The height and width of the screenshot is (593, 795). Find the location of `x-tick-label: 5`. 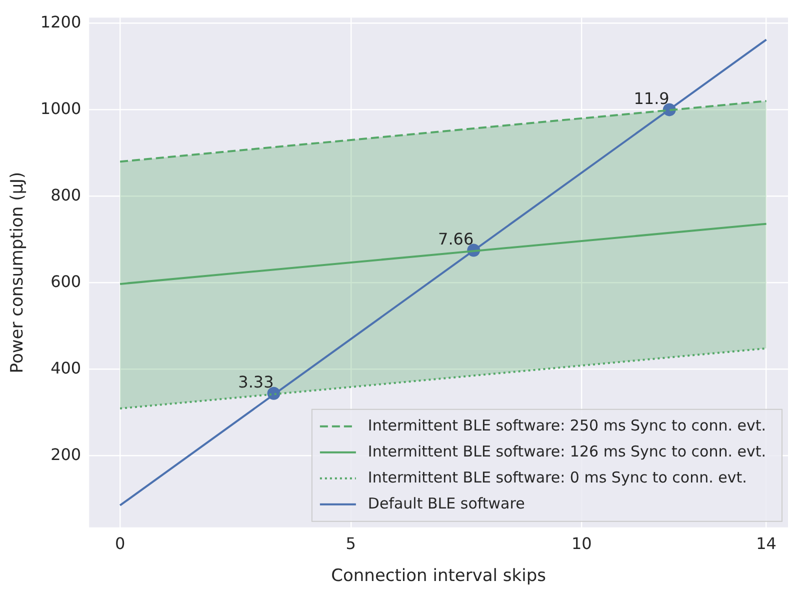

x-tick-label: 5 is located at coordinates (351, 544).